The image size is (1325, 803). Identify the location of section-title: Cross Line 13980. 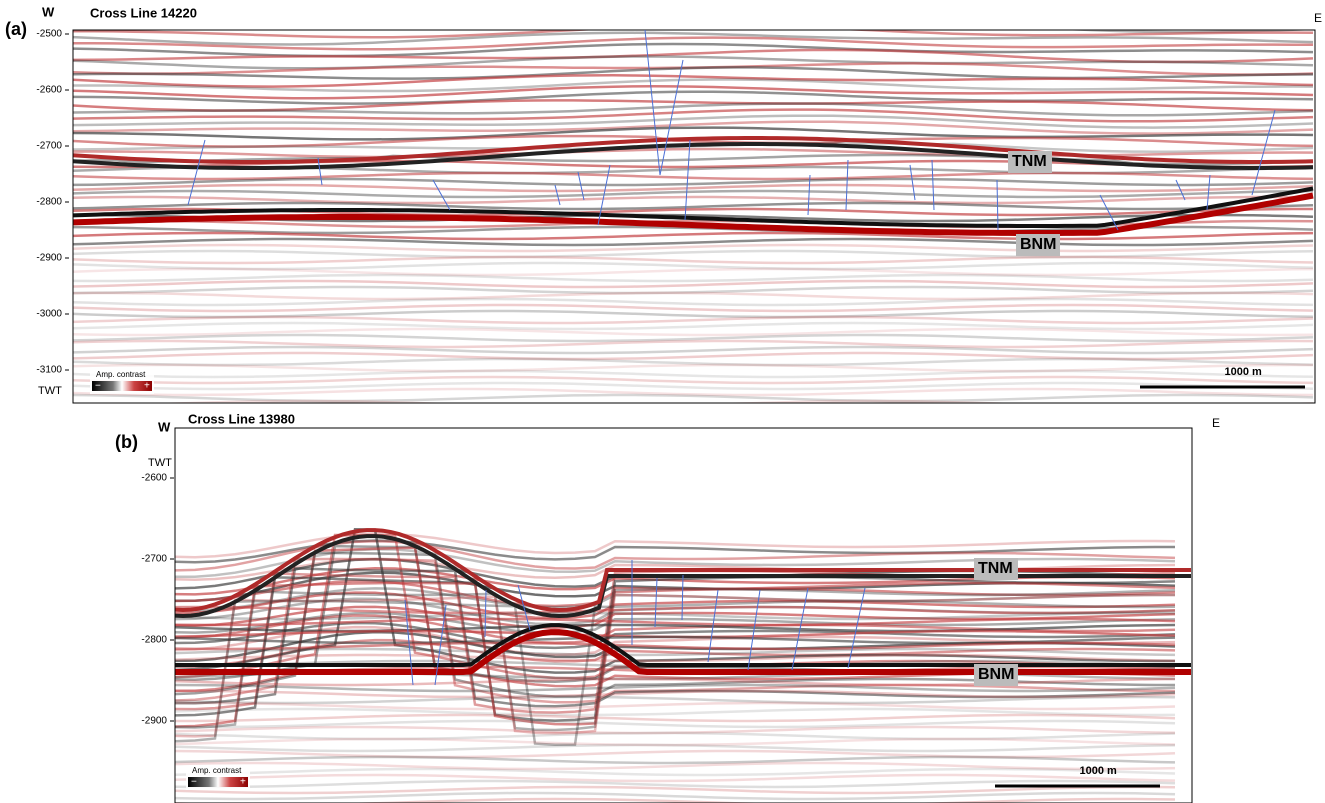
(241, 418).